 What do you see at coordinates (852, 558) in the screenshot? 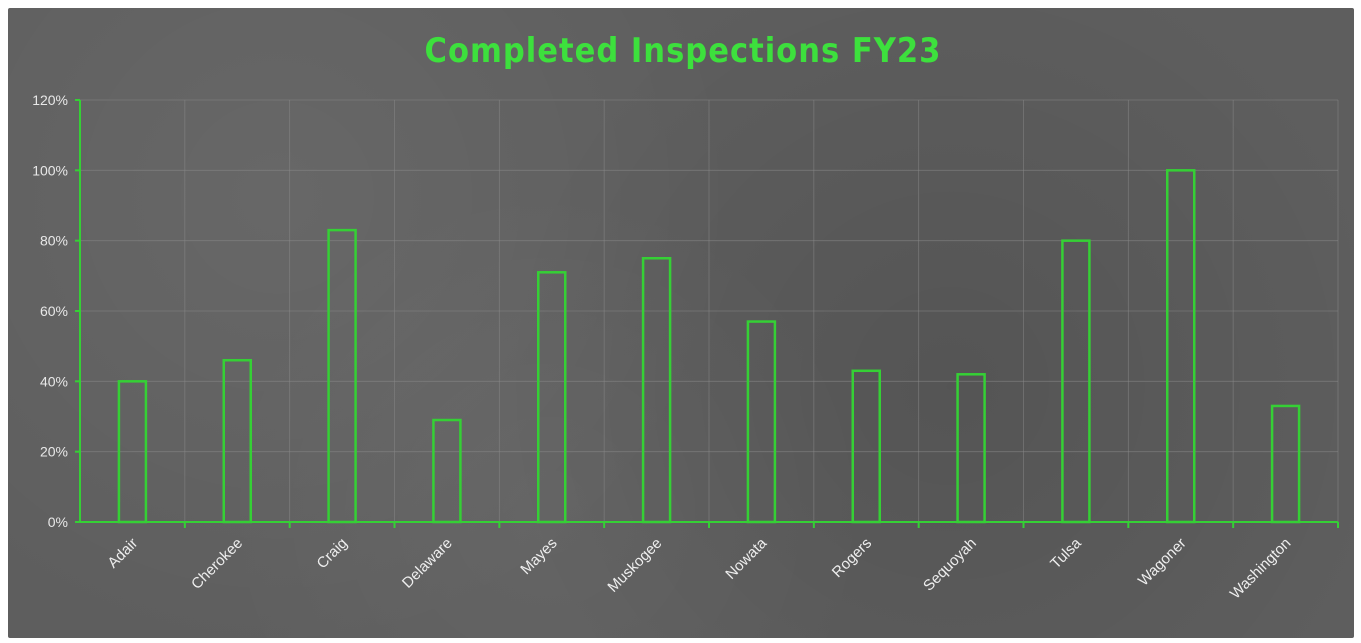
I see `x-tick-label: Rogers` at bounding box center [852, 558].